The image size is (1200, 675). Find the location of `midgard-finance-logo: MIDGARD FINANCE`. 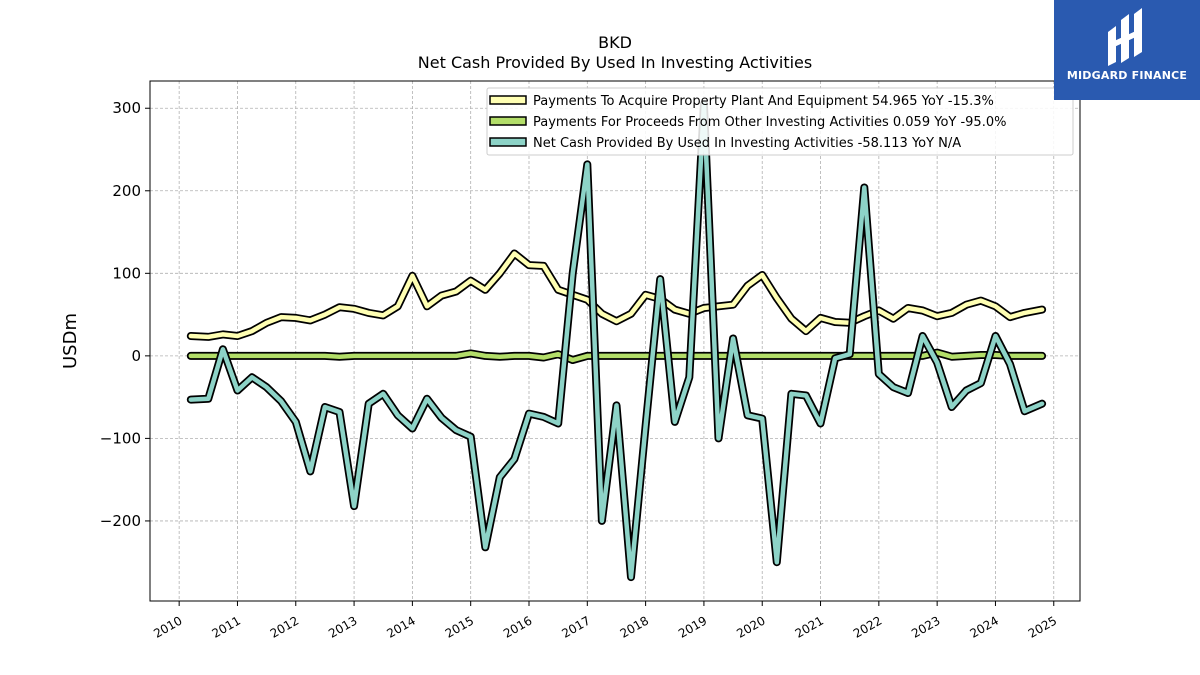

midgard-finance-logo: MIDGARD FINANCE is located at coordinates (1127, 50).